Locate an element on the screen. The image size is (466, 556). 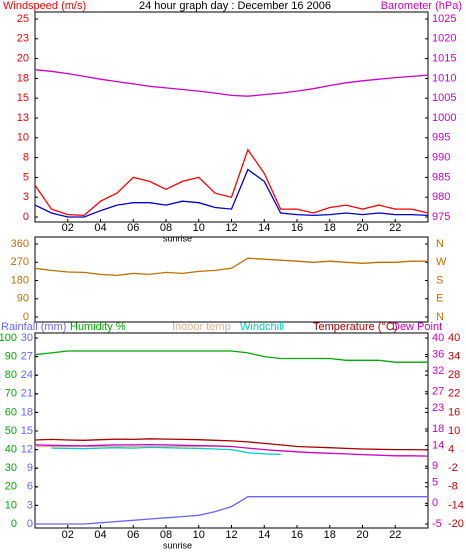
y-tick-label: 16 is located at coordinates (454, 412).